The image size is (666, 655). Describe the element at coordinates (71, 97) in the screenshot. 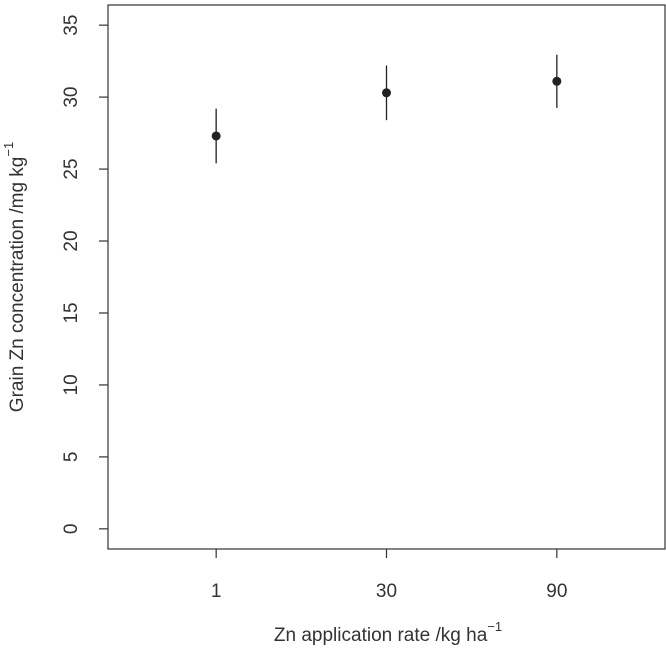

I see `y-tick-label: 30` at that location.